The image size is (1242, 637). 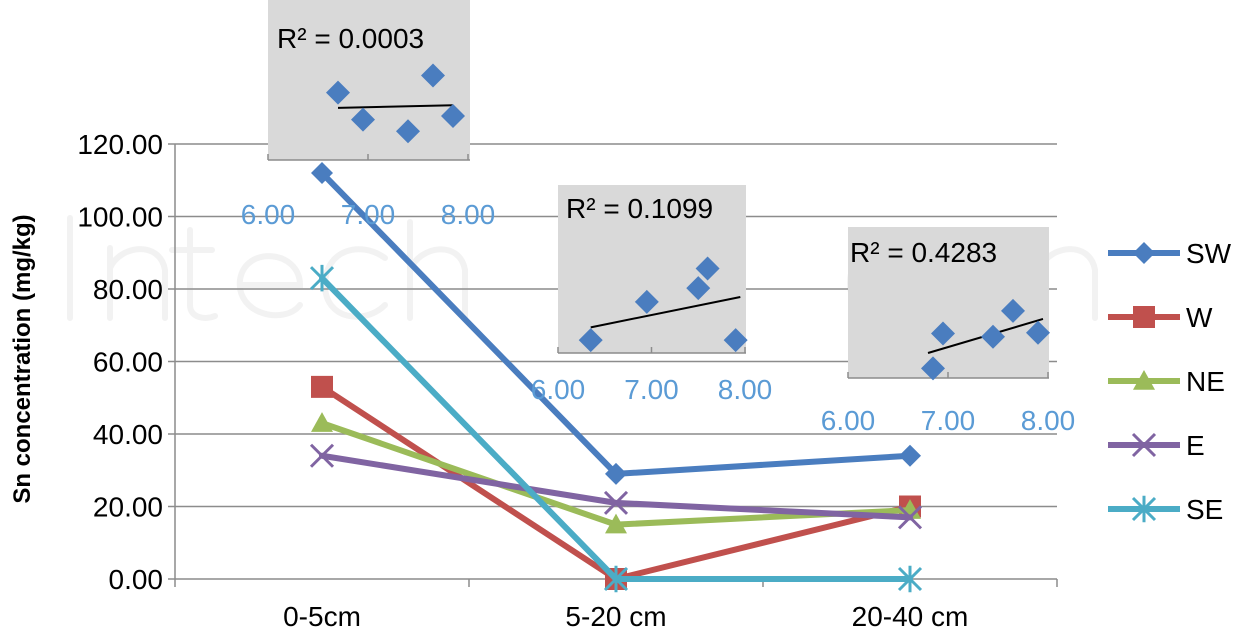 I want to click on y-tick-label: 60.00, so click(x=128, y=362).